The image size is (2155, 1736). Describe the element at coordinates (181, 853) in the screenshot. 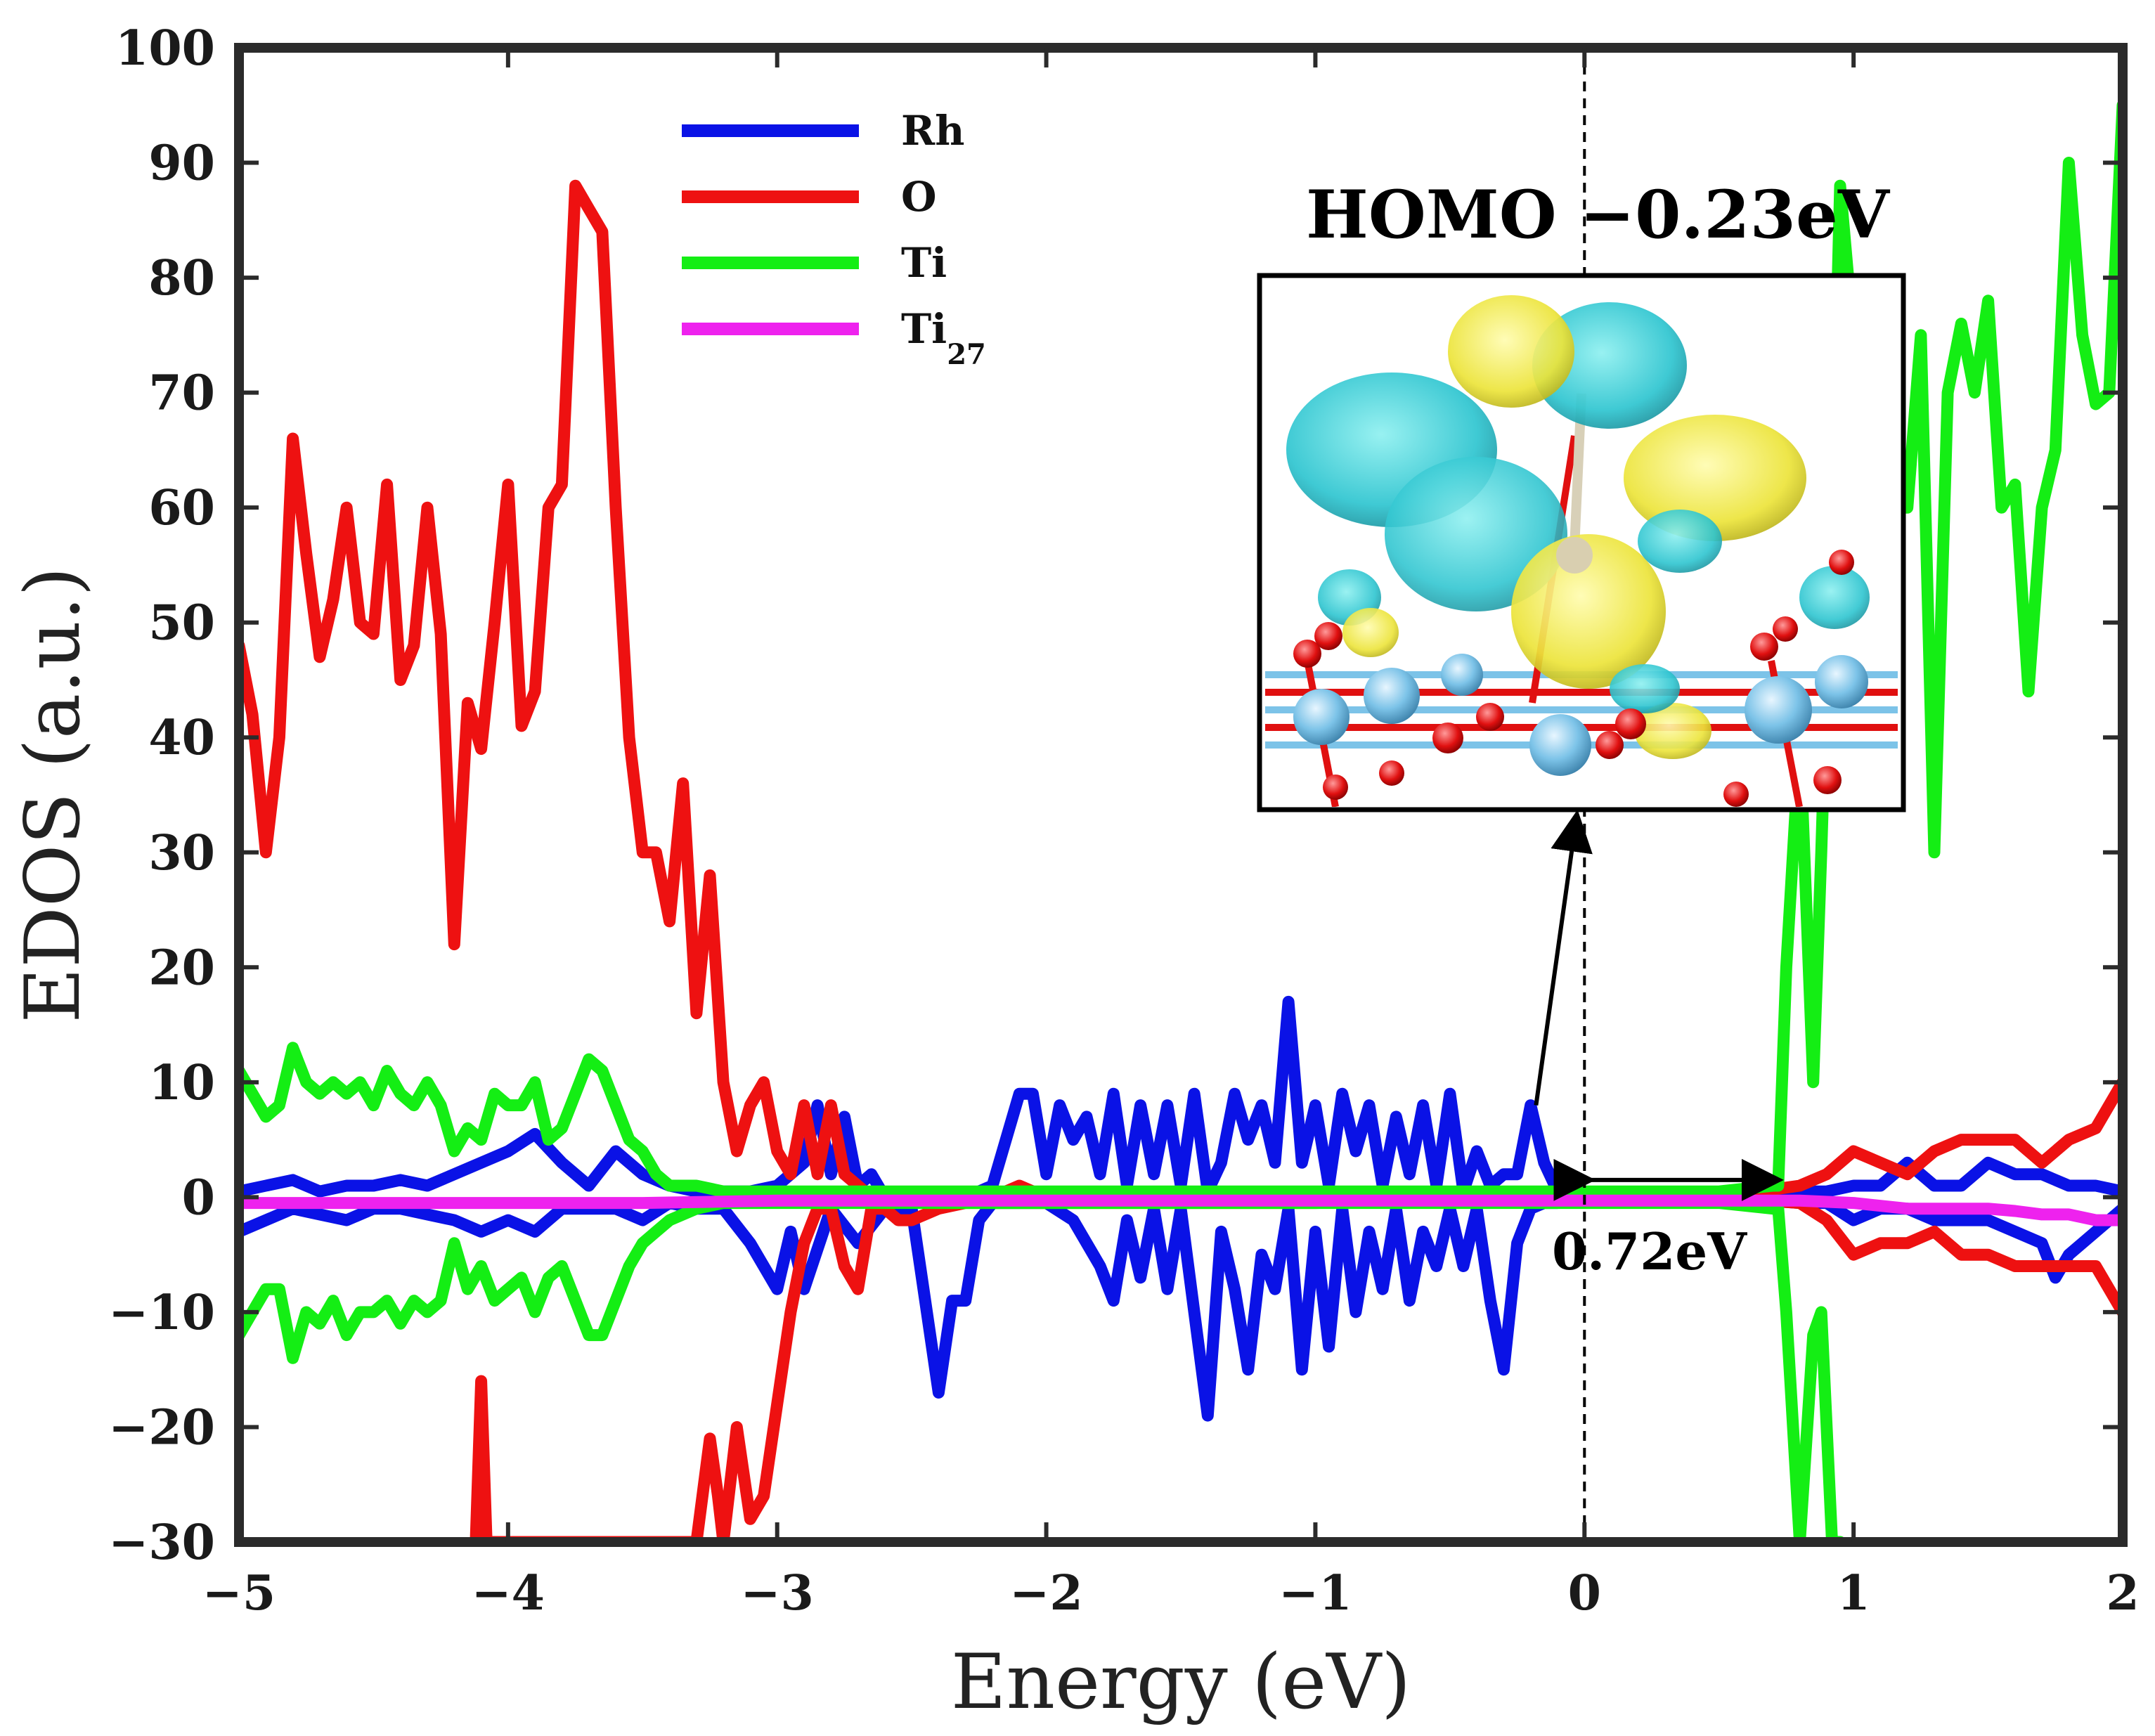

I see `y-tick-label: 30` at that location.